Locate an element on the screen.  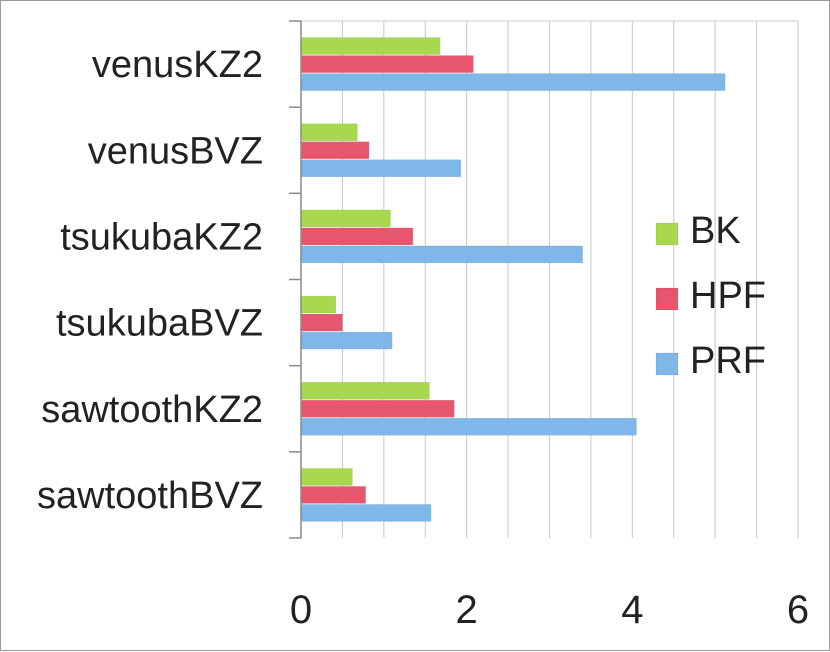
category-label: venusKZ2 is located at coordinates (177, 65).